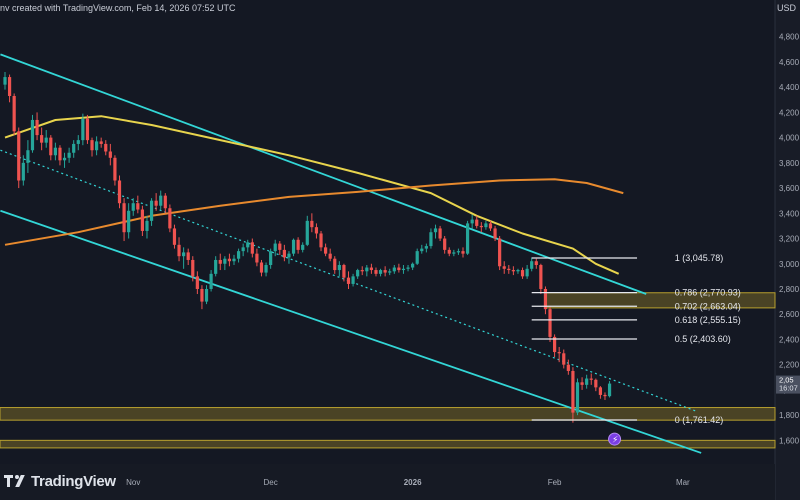 The width and height of the screenshot is (800, 500). Describe the element at coordinates (789, 138) in the screenshot. I see `price-tick-label: 4,000` at that location.